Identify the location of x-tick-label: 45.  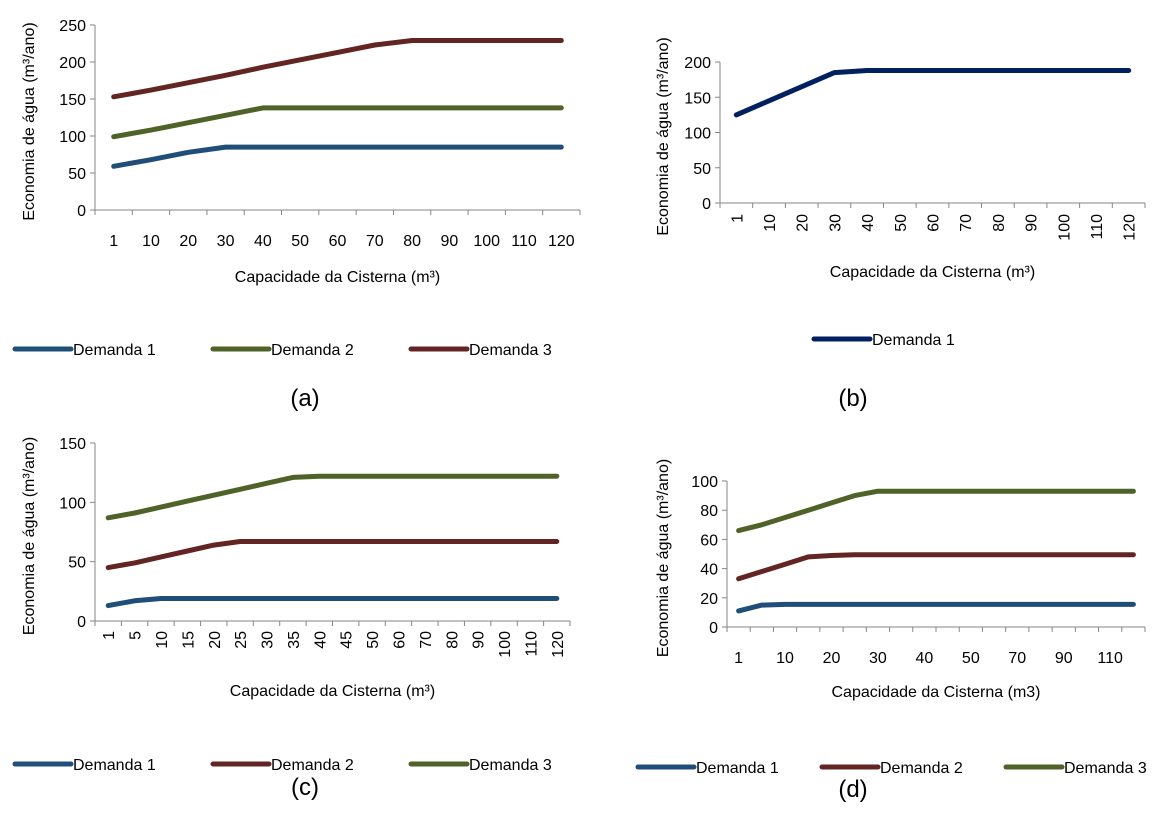
(347, 640).